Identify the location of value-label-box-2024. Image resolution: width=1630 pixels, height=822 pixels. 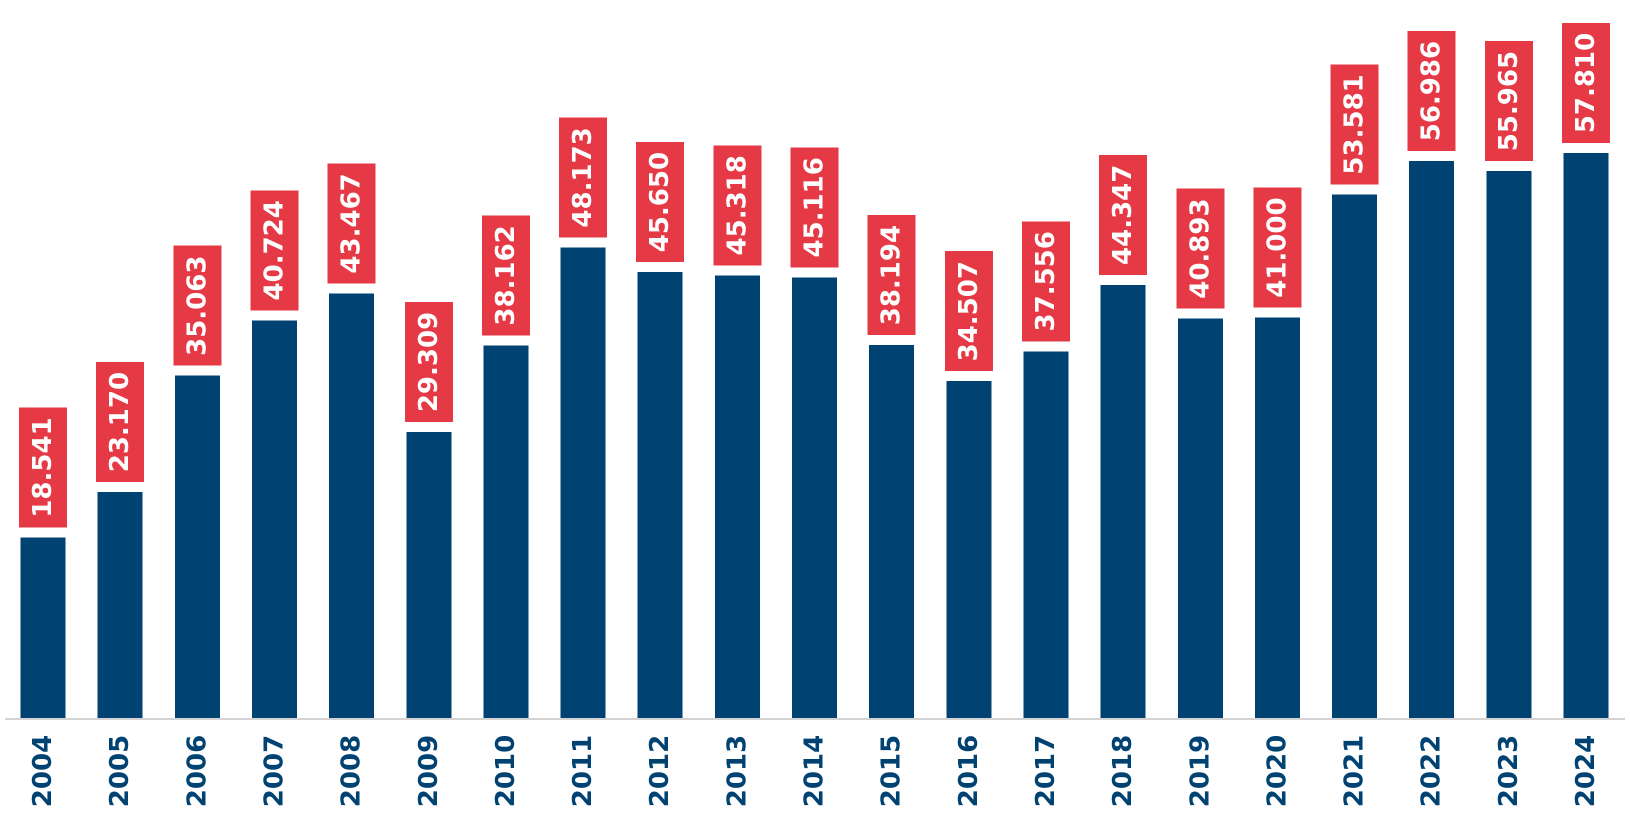
(1586, 83).